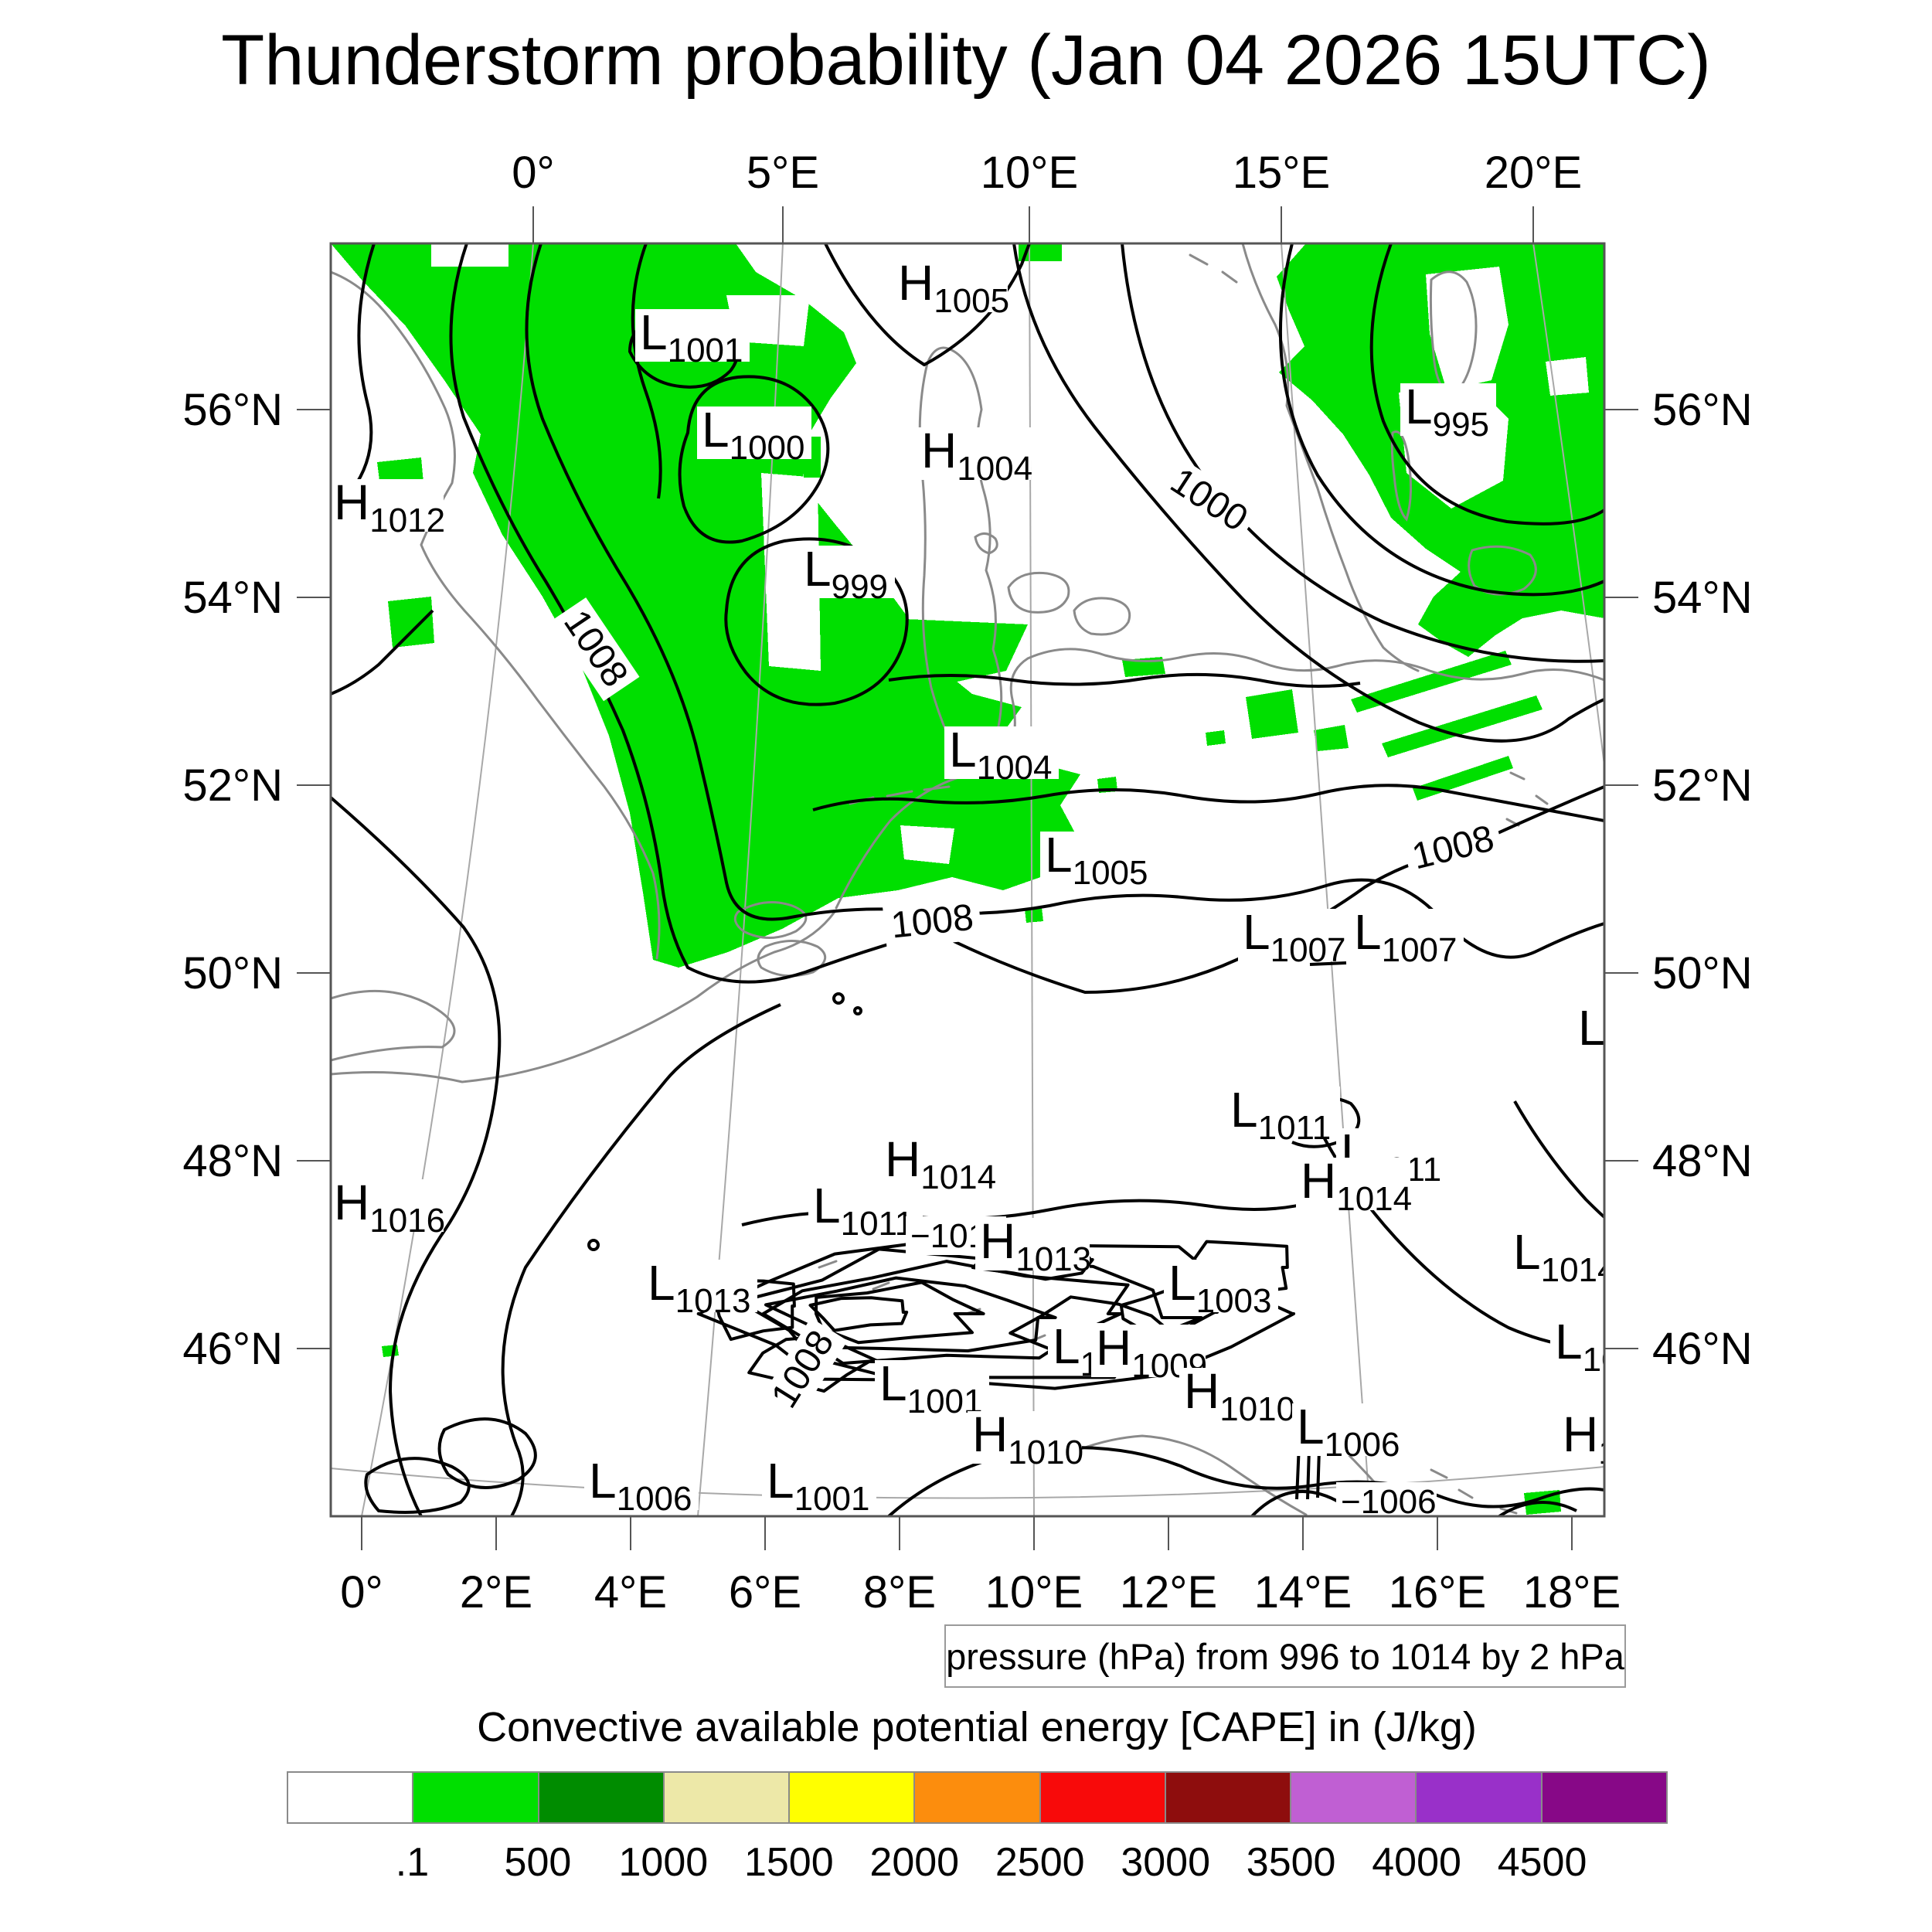 This screenshot has height=1932, width=1932. Describe the element at coordinates (232, 973) in the screenshot. I see `lat-tick-label-left: 50°N` at that location.